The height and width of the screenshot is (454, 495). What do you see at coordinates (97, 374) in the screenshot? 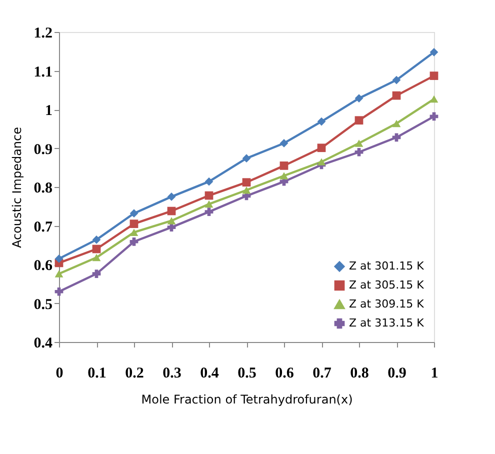
I see `x-tick-label: 0.1` at bounding box center [97, 374].